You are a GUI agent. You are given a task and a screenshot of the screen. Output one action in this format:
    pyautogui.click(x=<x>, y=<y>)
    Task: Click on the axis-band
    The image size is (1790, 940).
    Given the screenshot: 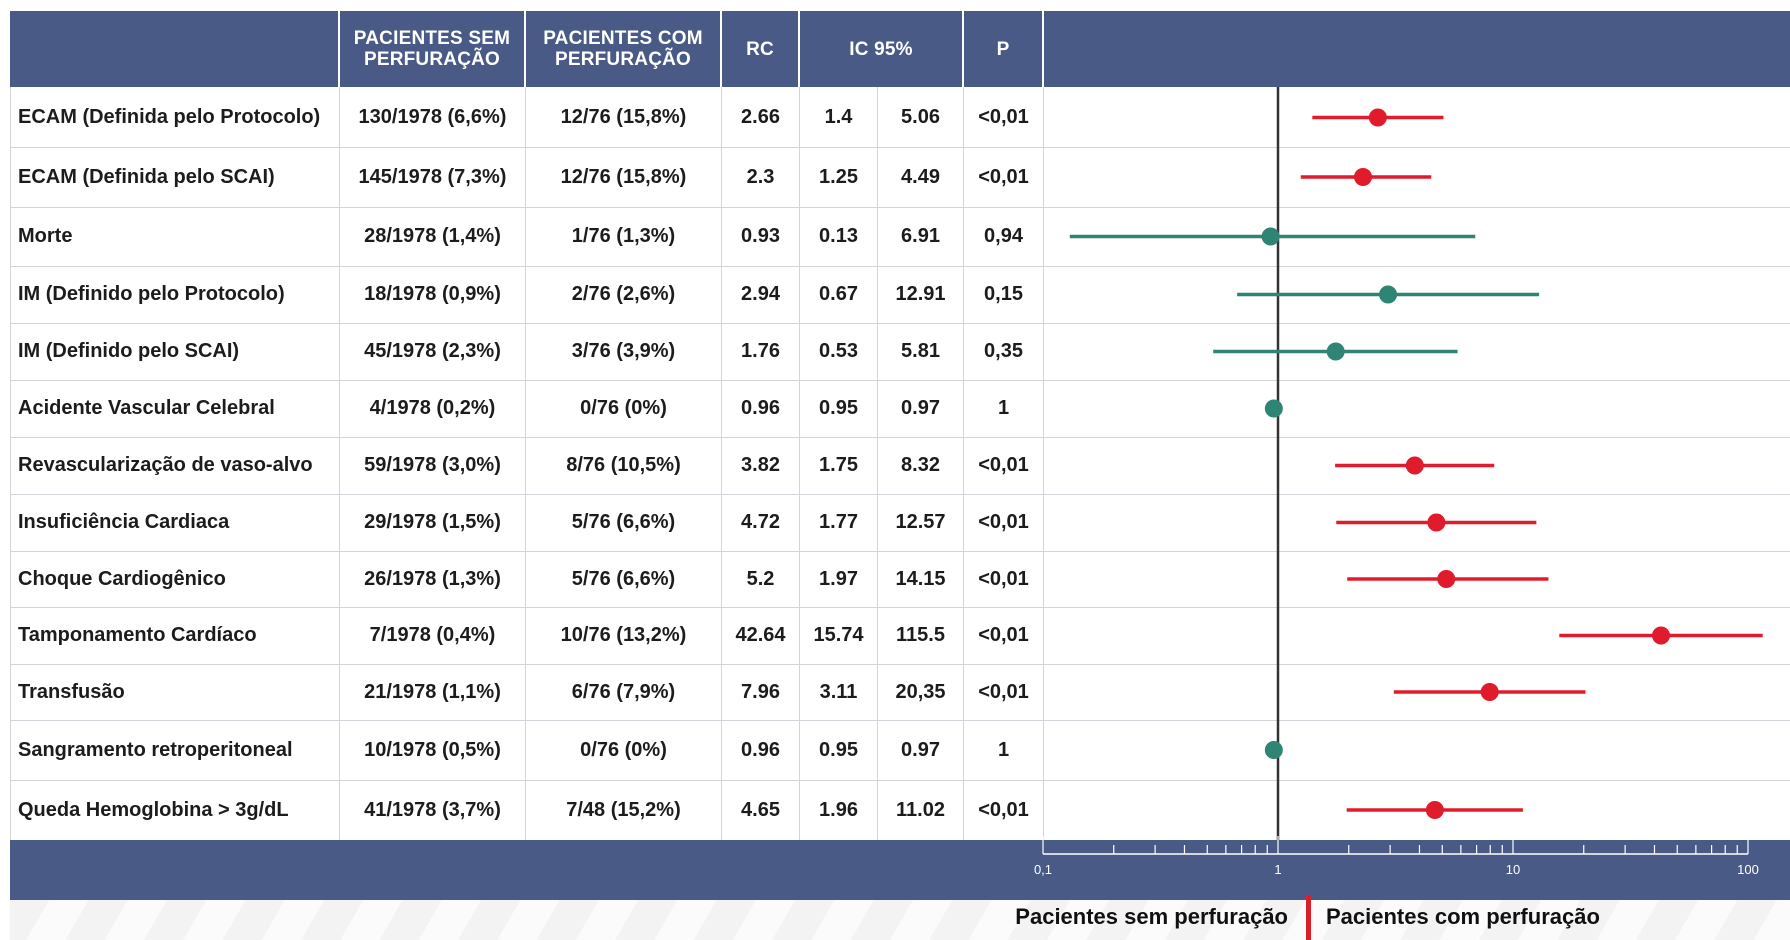 What is the action you would take?
    pyautogui.click(x=900, y=870)
    